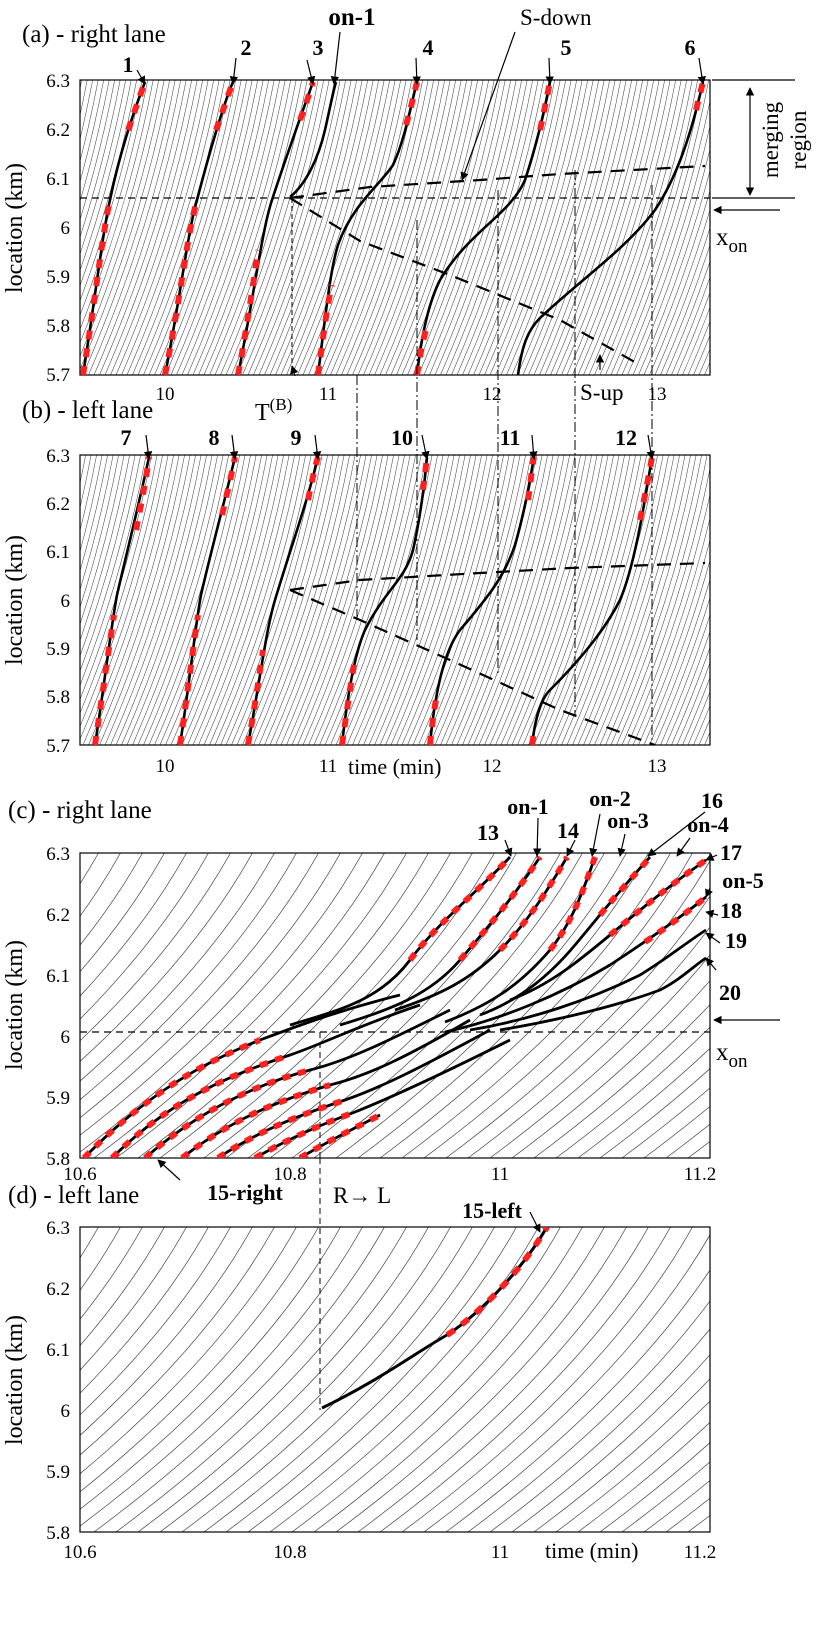 The width and height of the screenshot is (818, 1638). I want to click on s-up-label: S-up, so click(601, 392).